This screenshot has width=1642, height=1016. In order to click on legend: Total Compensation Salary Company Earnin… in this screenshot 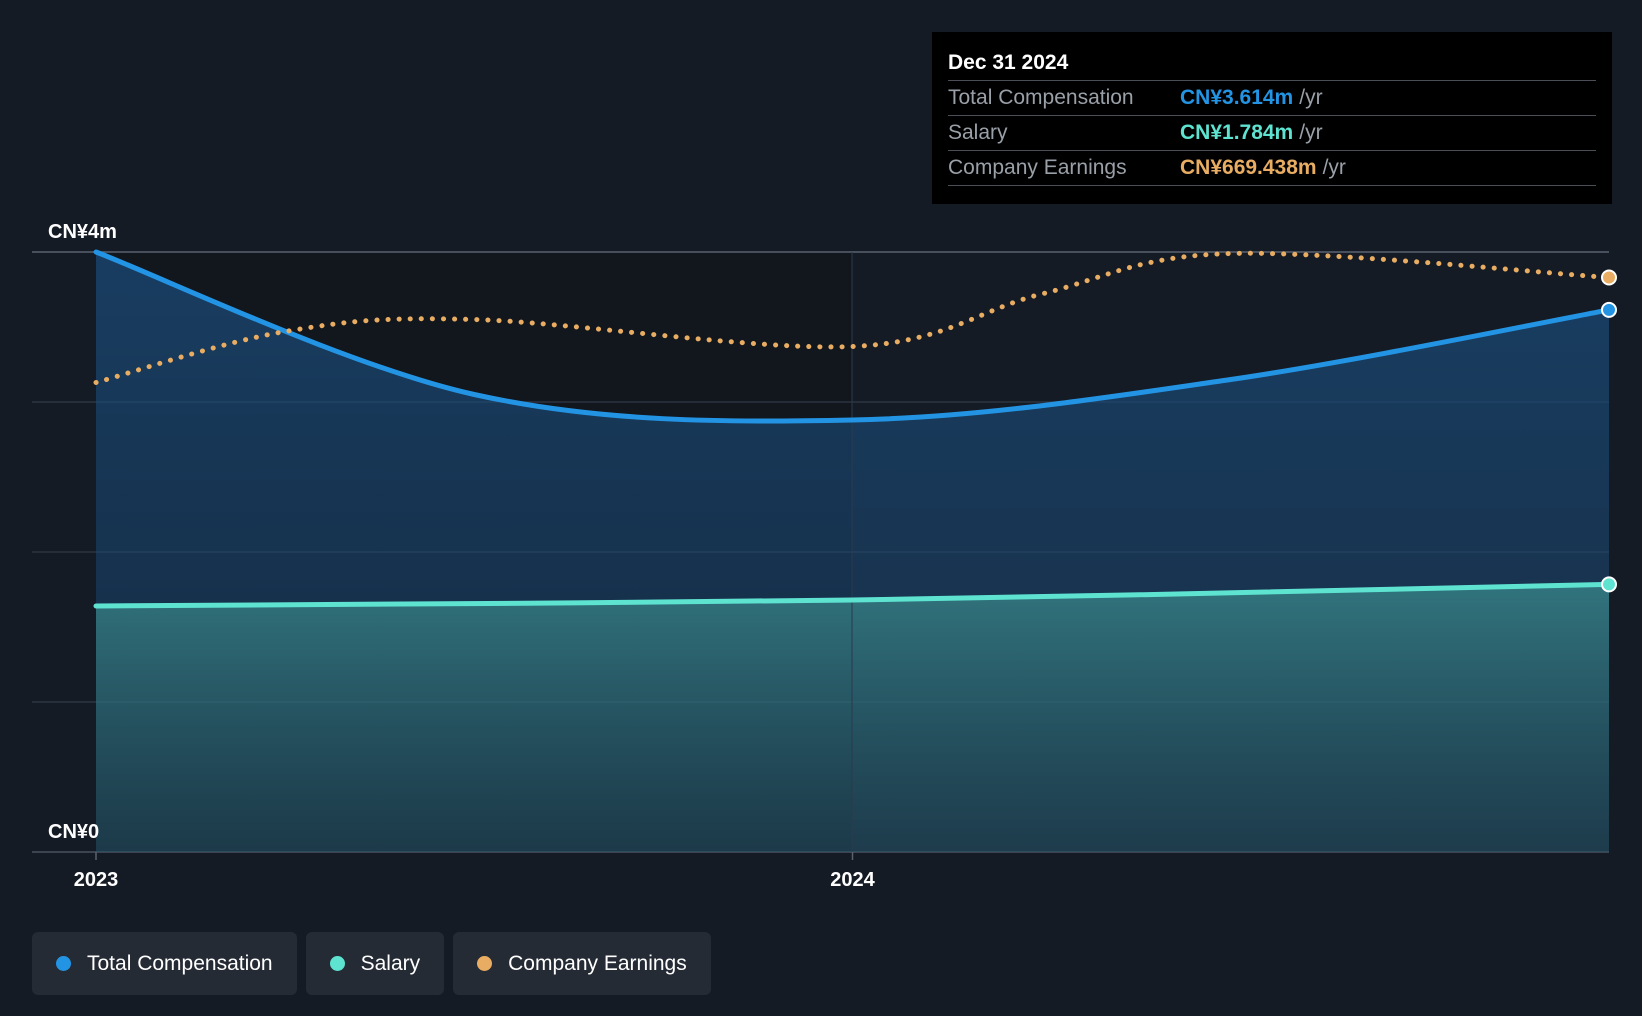, I will do `click(371, 963)`.